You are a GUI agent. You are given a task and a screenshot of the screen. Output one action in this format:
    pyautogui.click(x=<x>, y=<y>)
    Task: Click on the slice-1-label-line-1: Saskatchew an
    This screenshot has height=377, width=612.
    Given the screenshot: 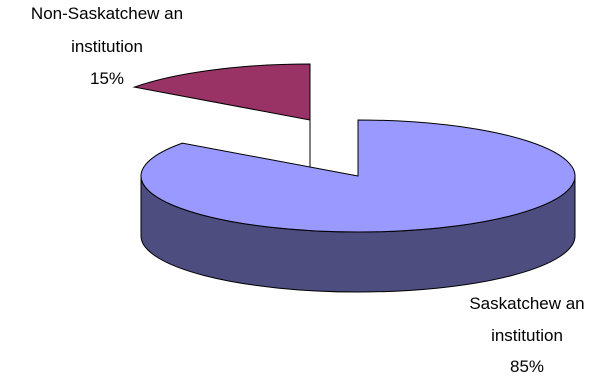 What is the action you would take?
    pyautogui.click(x=526, y=303)
    